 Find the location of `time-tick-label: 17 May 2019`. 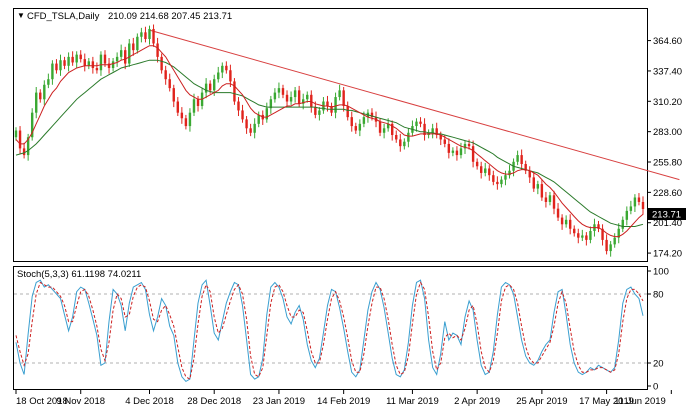

time-tick-label: 17 May 2019 is located at coordinates (606, 401).